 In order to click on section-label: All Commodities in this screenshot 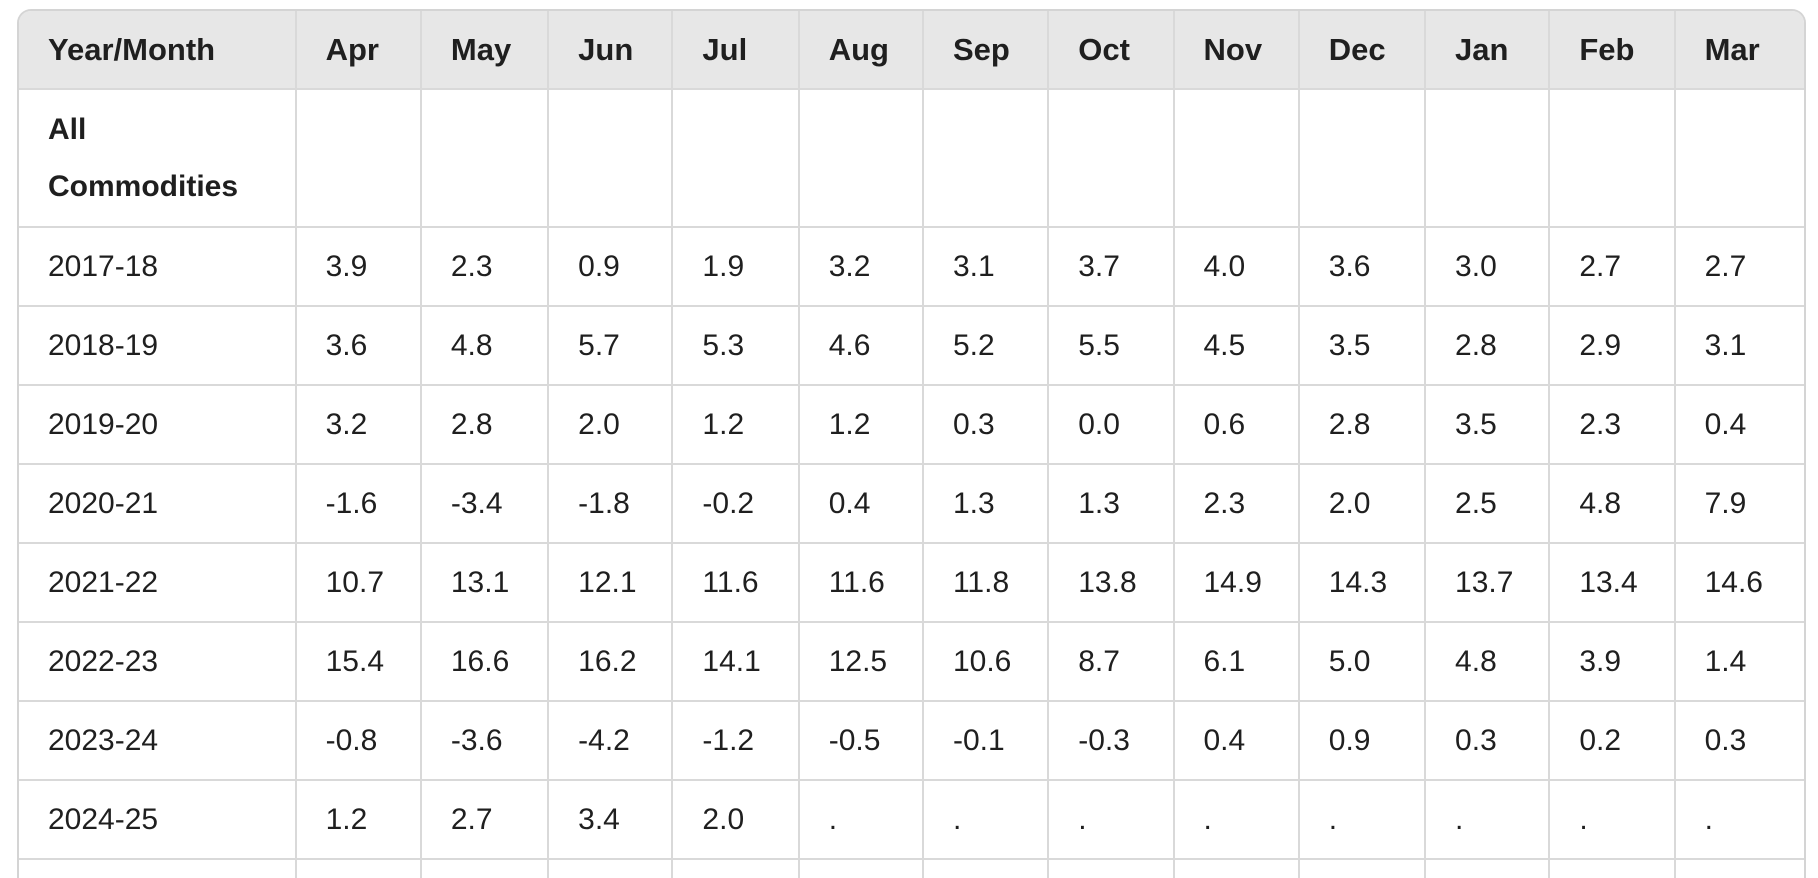, I will do `click(143, 158)`.